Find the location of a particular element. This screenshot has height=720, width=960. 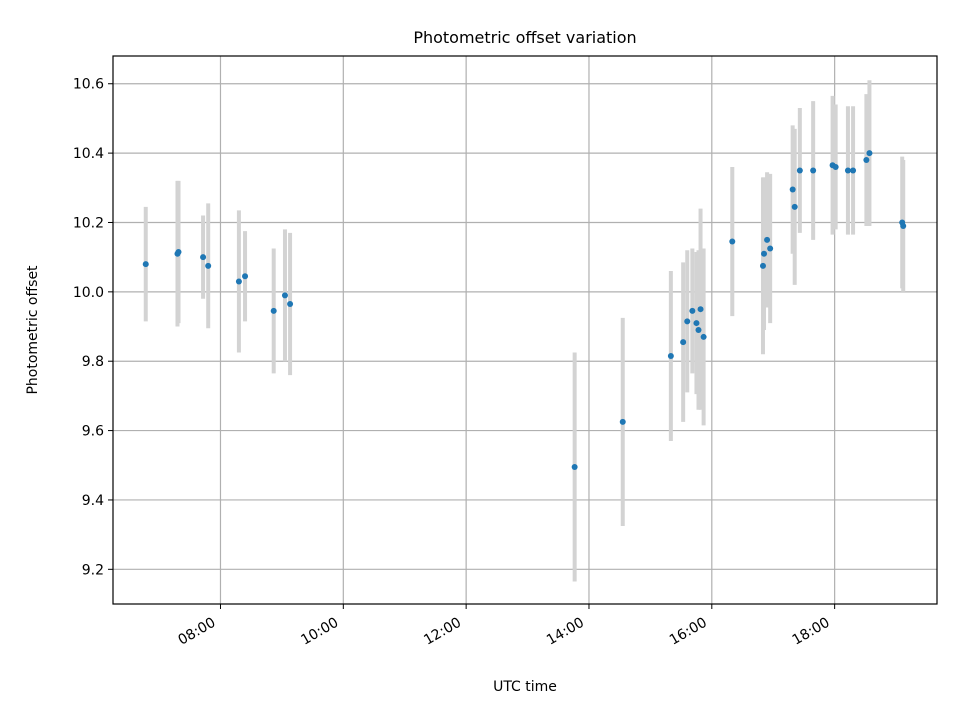

y-tick-label: 10.4 is located at coordinates (88, 154).